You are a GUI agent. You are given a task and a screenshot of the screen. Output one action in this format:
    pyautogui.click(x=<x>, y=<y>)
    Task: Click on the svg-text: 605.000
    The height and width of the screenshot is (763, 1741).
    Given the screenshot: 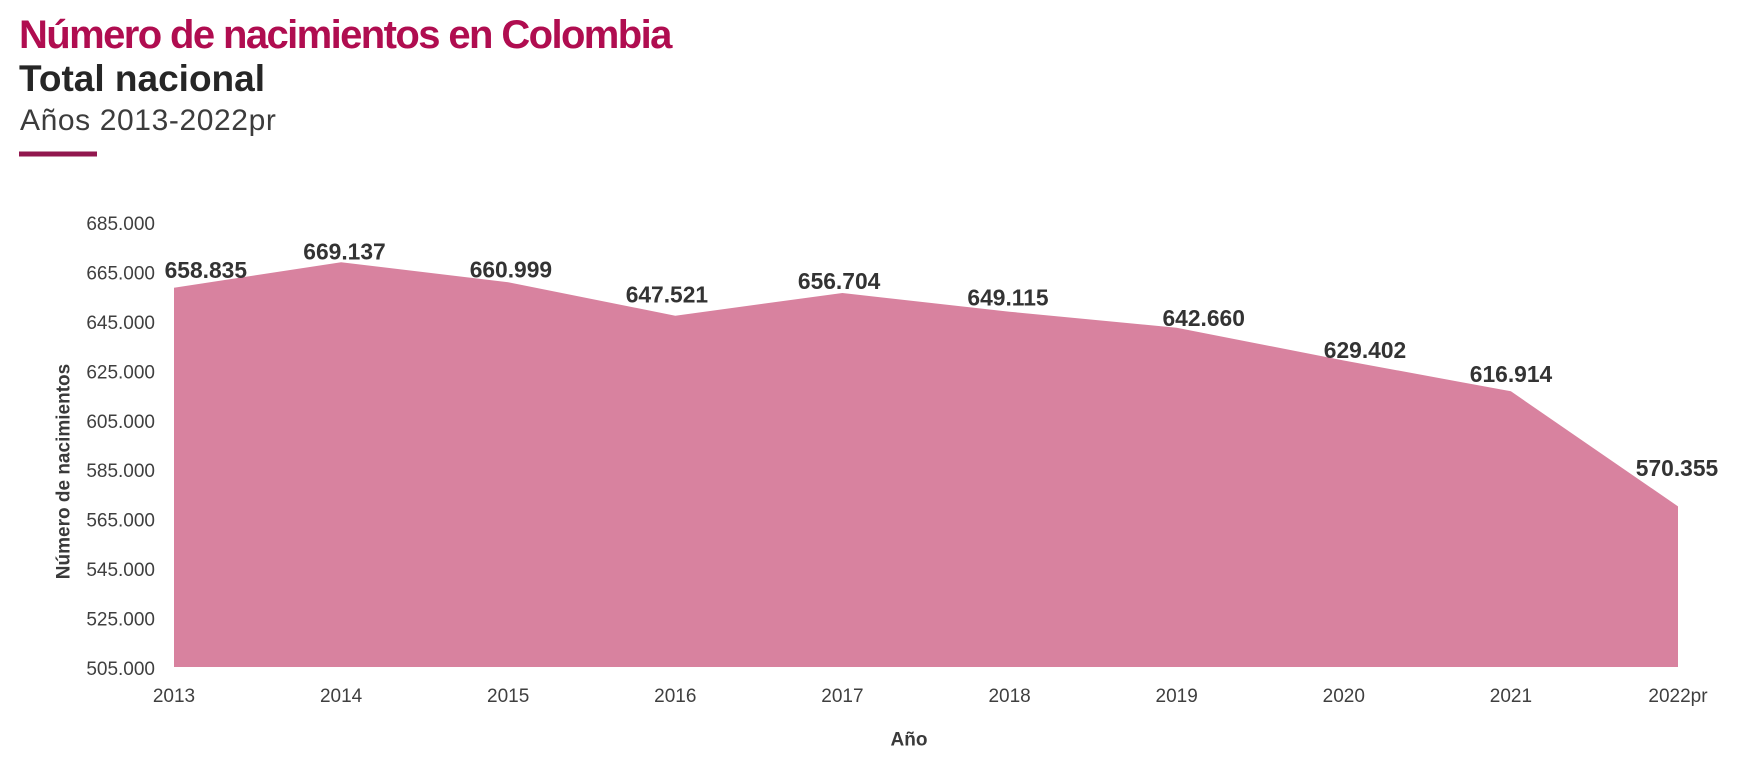 What is the action you would take?
    pyautogui.click(x=120, y=422)
    